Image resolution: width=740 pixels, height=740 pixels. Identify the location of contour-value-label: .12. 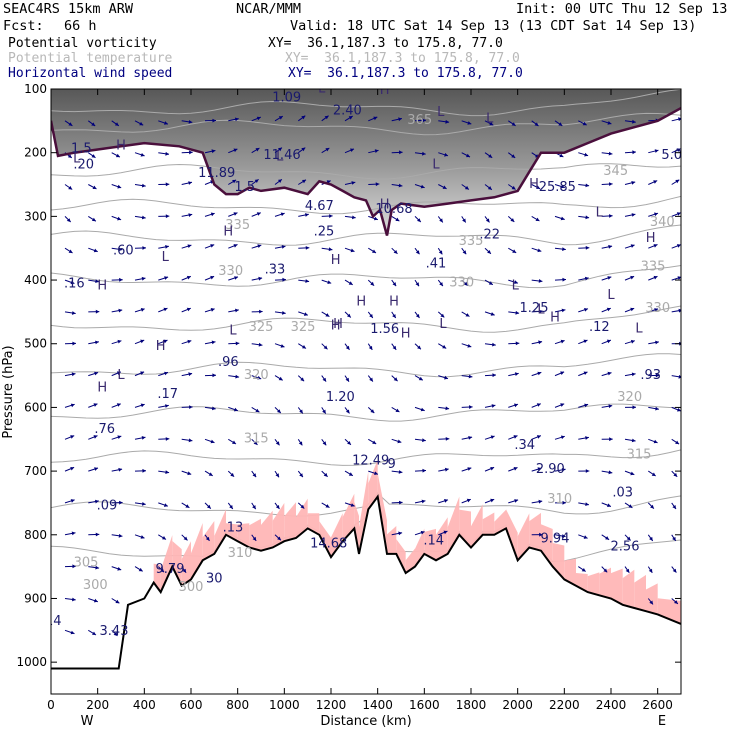
(599, 327).